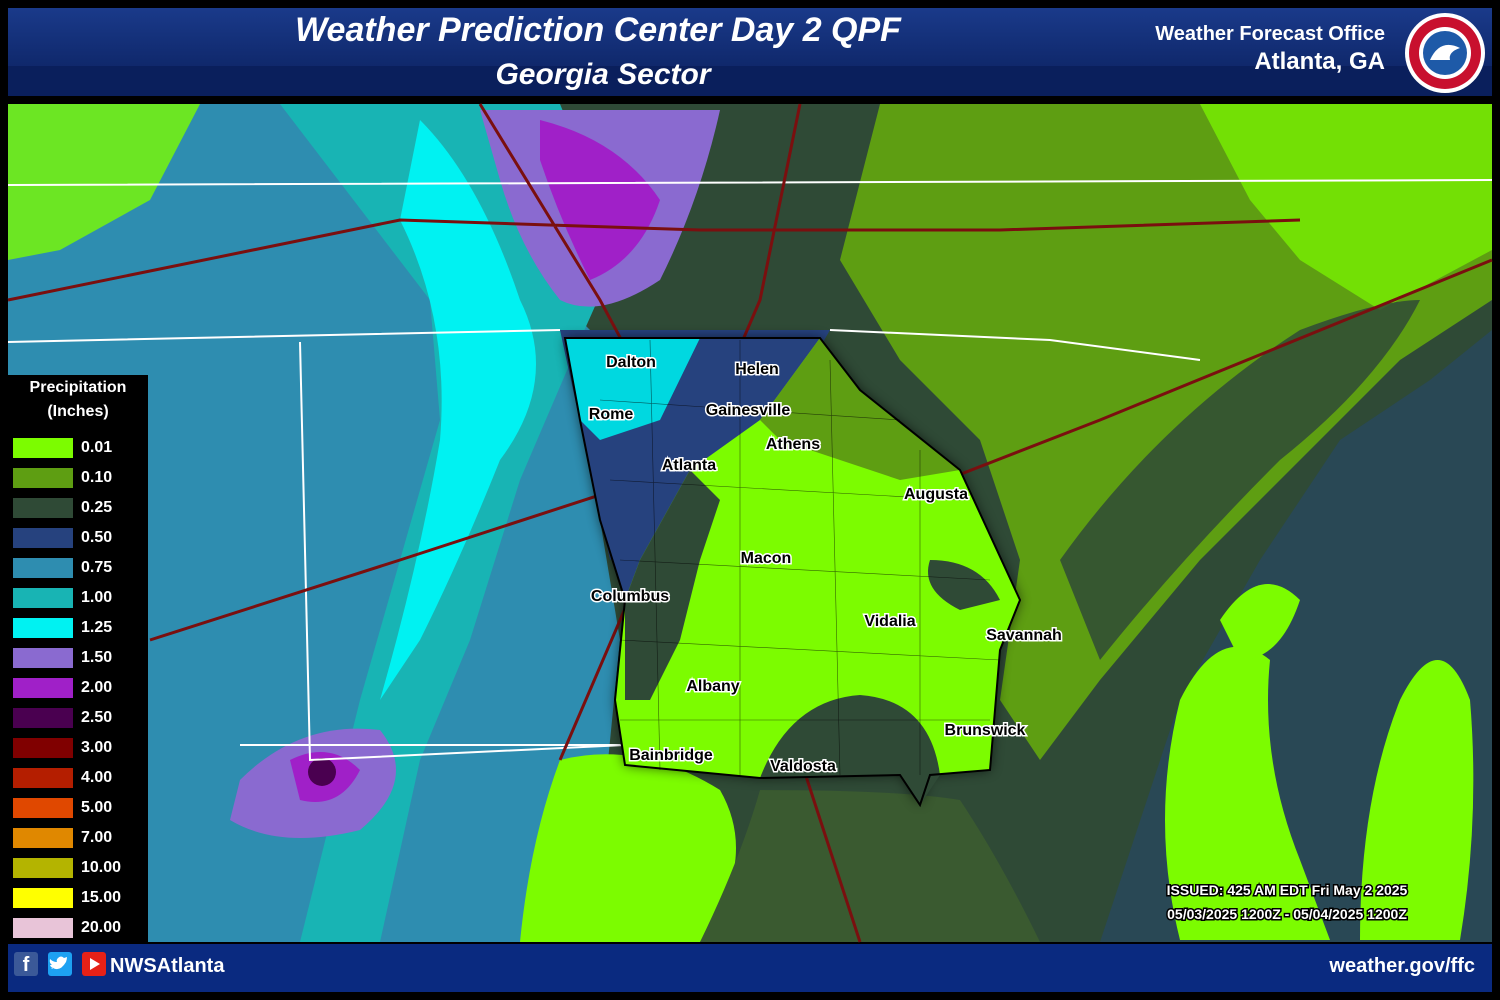 This screenshot has height=1000, width=1500. I want to click on location: Atlanta, GA, so click(1319, 61).